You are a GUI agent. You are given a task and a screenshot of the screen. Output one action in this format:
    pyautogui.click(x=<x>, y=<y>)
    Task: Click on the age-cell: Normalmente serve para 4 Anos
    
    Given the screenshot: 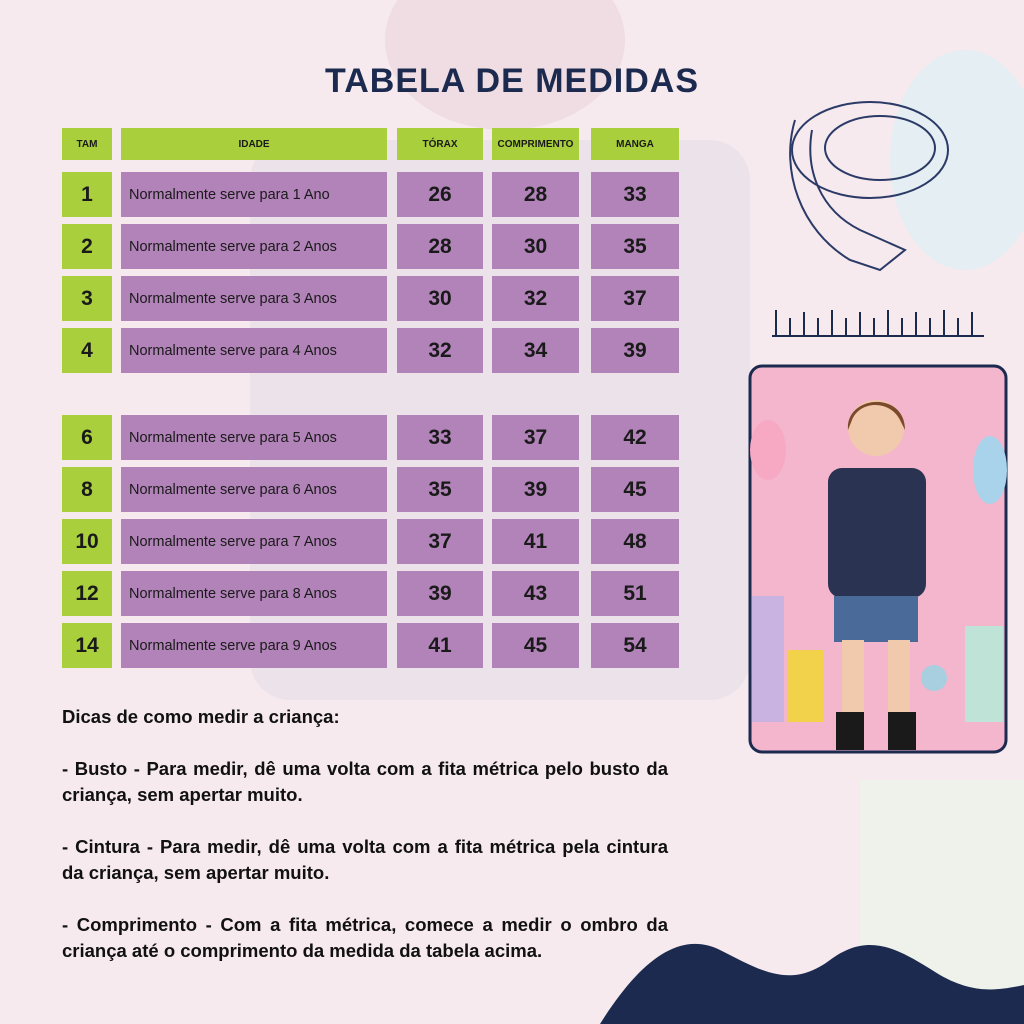 What is the action you would take?
    pyautogui.click(x=254, y=350)
    